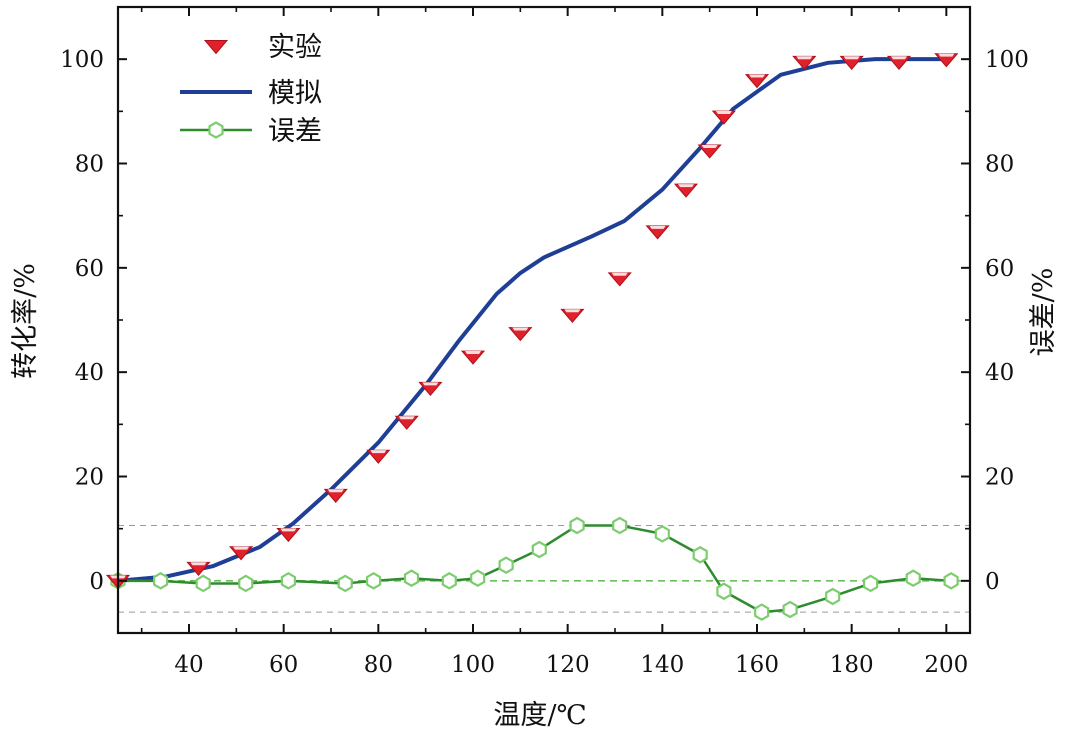 Image resolution: width=1081 pixels, height=739 pixels. I want to click on y2-tick-label: 60, so click(999, 269).